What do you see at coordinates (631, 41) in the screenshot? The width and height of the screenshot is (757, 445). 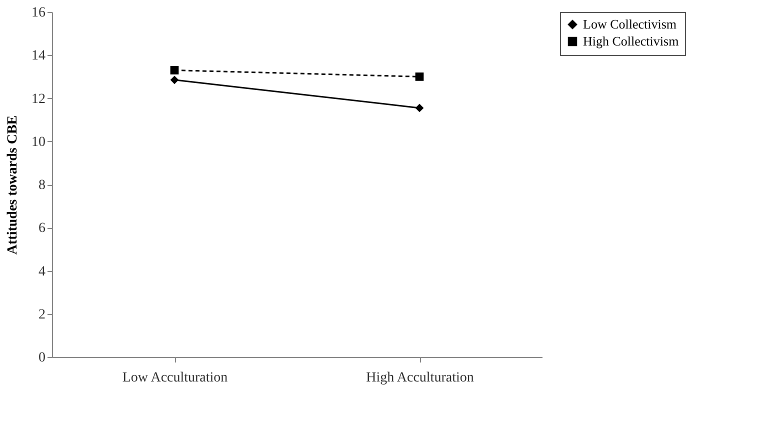 I see `legend-label: High Collectivism` at bounding box center [631, 41].